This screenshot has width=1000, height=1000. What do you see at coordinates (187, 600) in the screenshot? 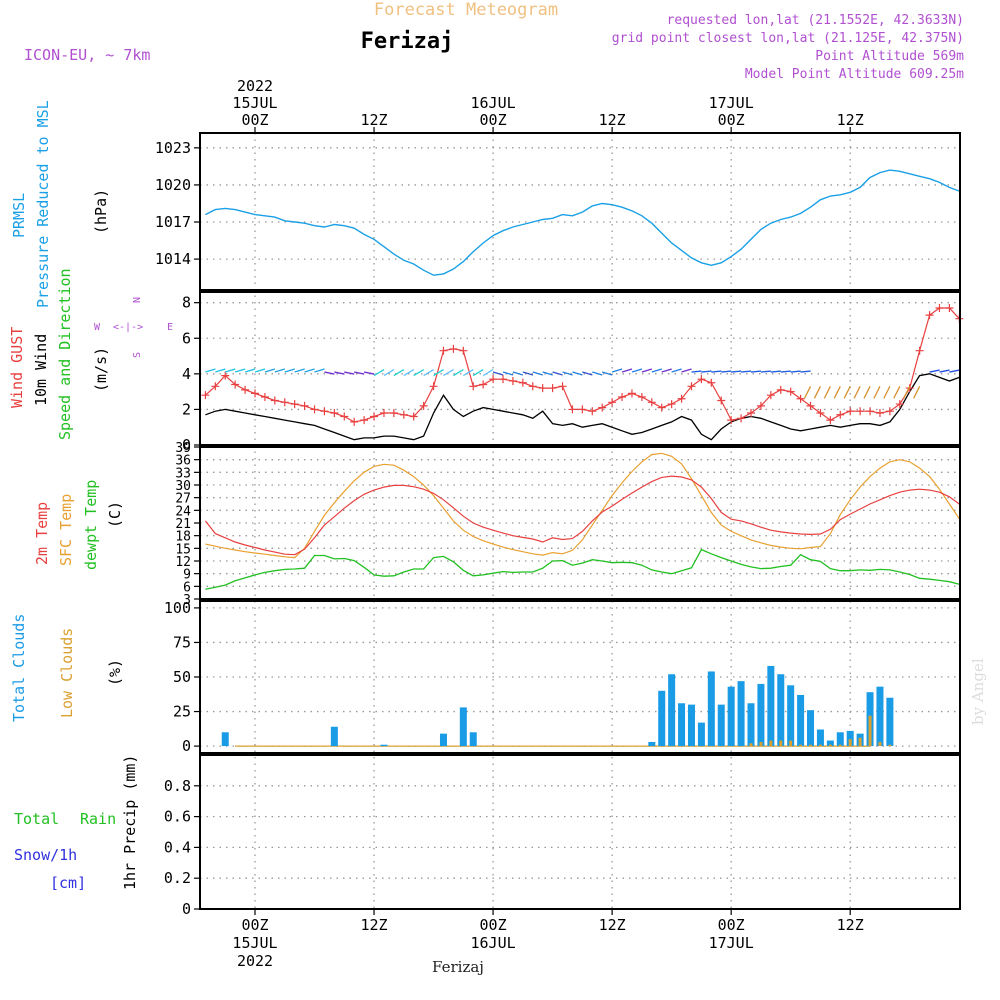
I see `y-tick-label: 3` at bounding box center [187, 600].